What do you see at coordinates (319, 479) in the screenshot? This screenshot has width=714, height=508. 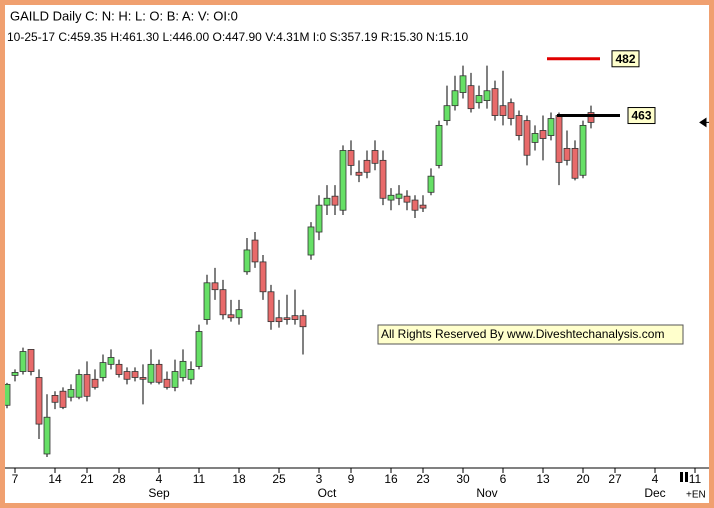 I see `x-tick-label: 3` at bounding box center [319, 479].